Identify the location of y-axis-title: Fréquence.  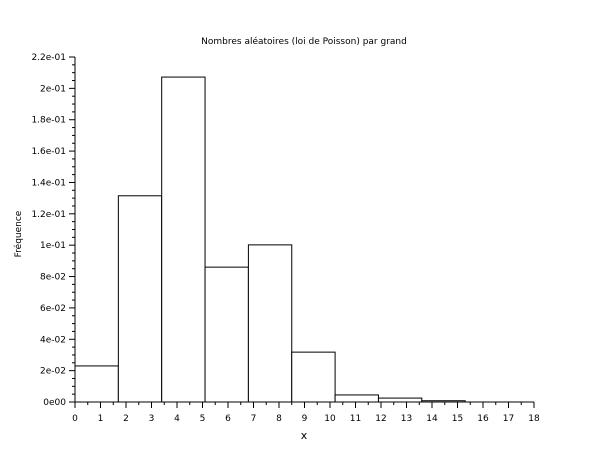
(18, 233).